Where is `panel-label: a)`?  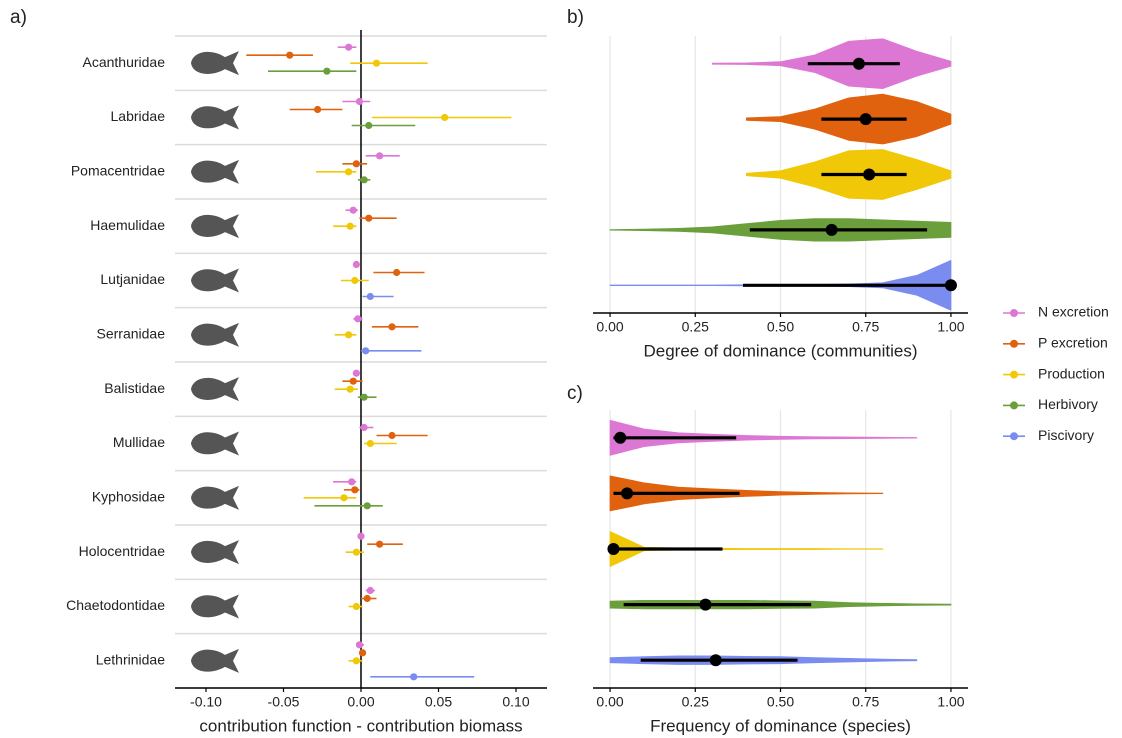 panel-label: a) is located at coordinates (18, 17).